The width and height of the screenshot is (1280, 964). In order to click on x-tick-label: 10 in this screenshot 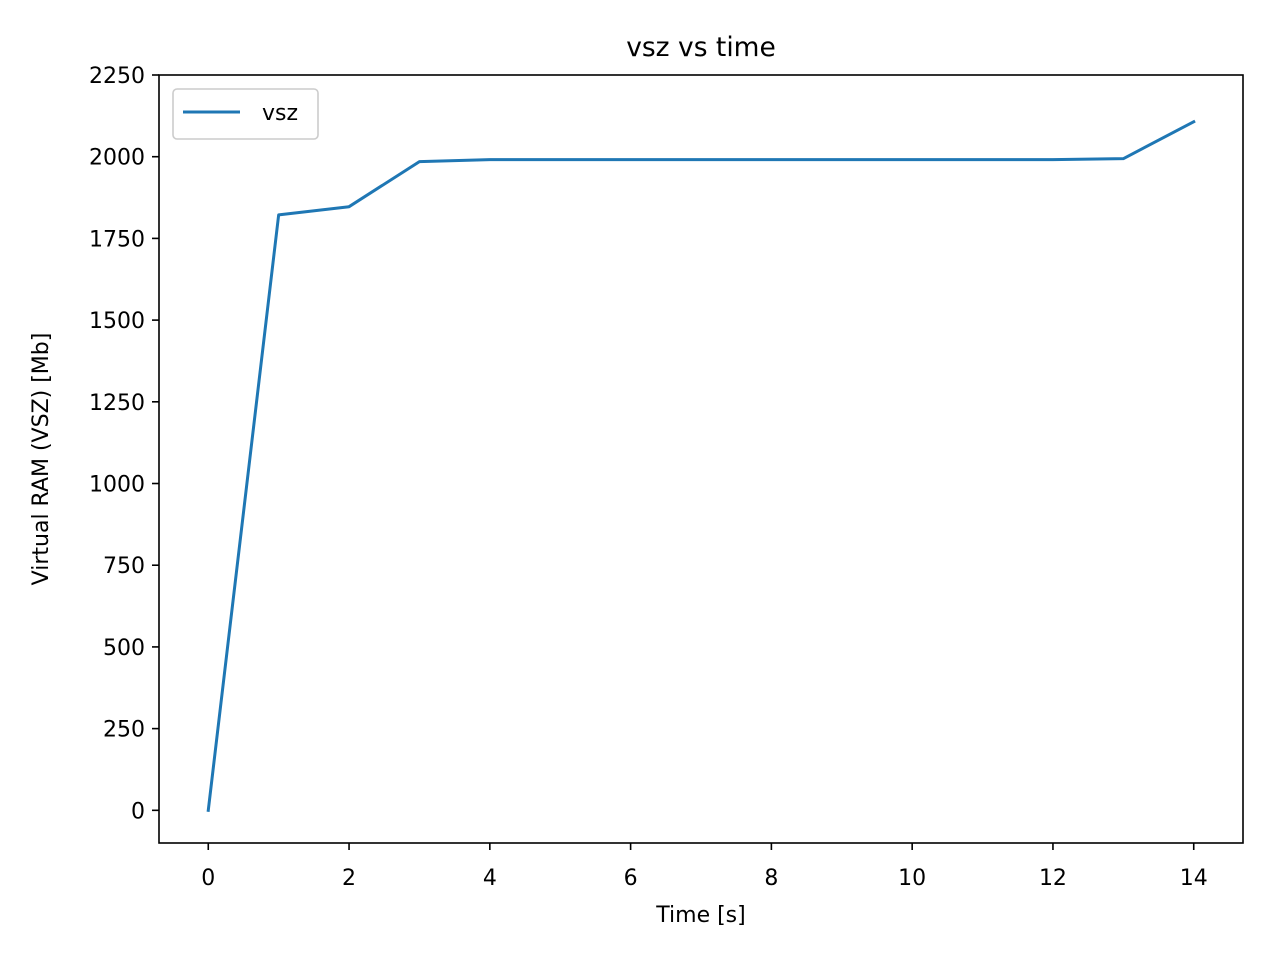, I will do `click(912, 878)`.